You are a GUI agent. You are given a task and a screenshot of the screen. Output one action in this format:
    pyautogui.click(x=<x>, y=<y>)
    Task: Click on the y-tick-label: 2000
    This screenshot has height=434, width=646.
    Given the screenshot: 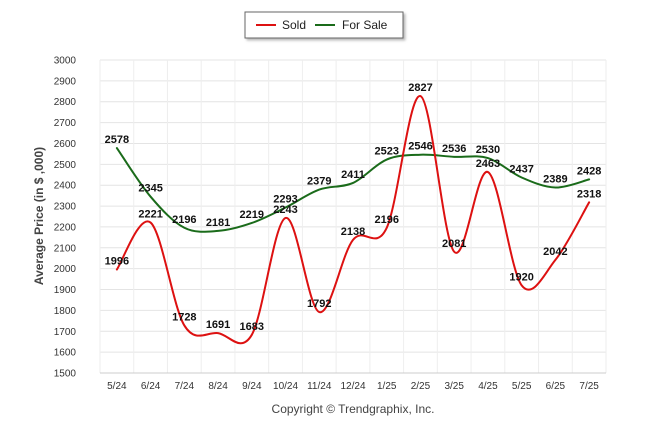 What is the action you would take?
    pyautogui.click(x=65, y=269)
    